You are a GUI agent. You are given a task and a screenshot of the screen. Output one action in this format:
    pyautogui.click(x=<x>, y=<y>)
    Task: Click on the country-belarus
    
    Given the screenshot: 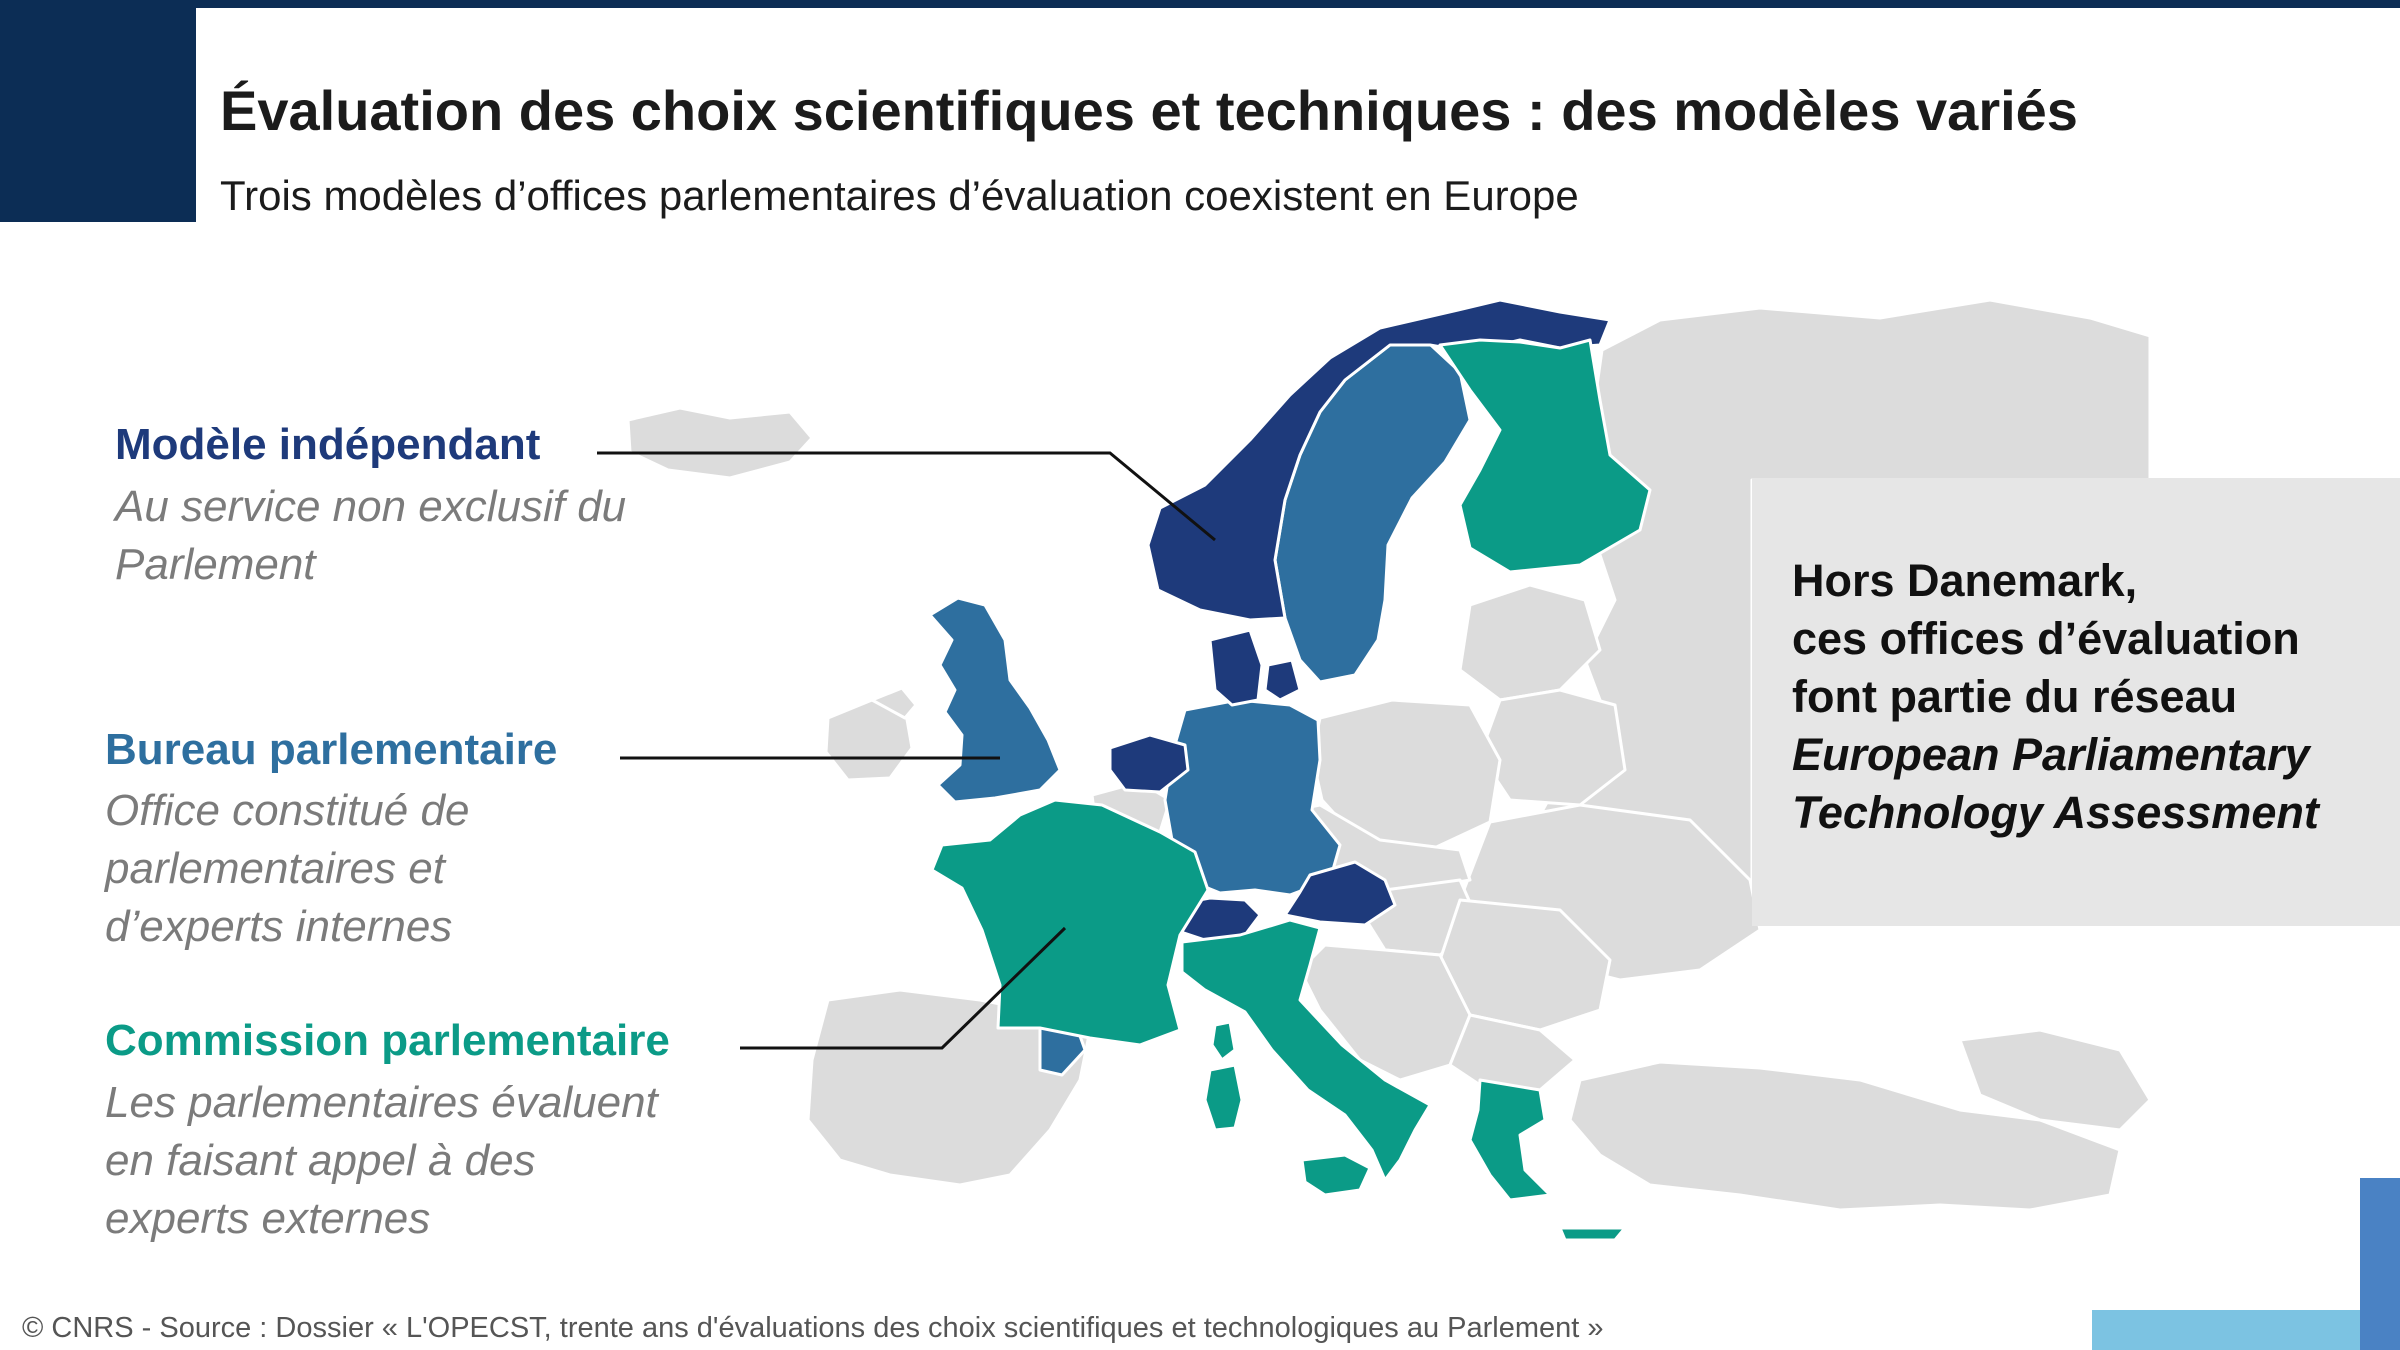 What is the action you would take?
    pyautogui.click(x=1552, y=747)
    